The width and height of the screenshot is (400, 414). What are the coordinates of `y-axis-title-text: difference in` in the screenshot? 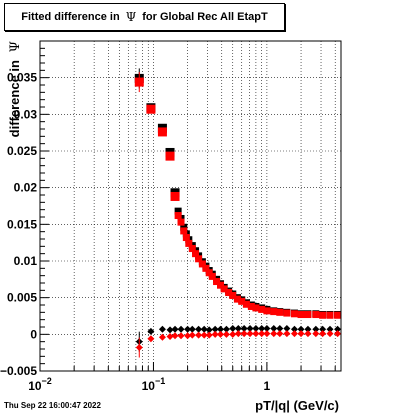 It's located at (14, 98).